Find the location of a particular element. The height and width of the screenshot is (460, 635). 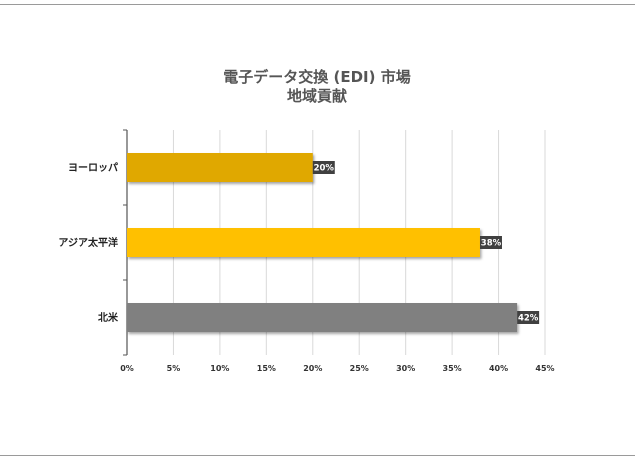

x-tick-label: 15% is located at coordinates (266, 368).